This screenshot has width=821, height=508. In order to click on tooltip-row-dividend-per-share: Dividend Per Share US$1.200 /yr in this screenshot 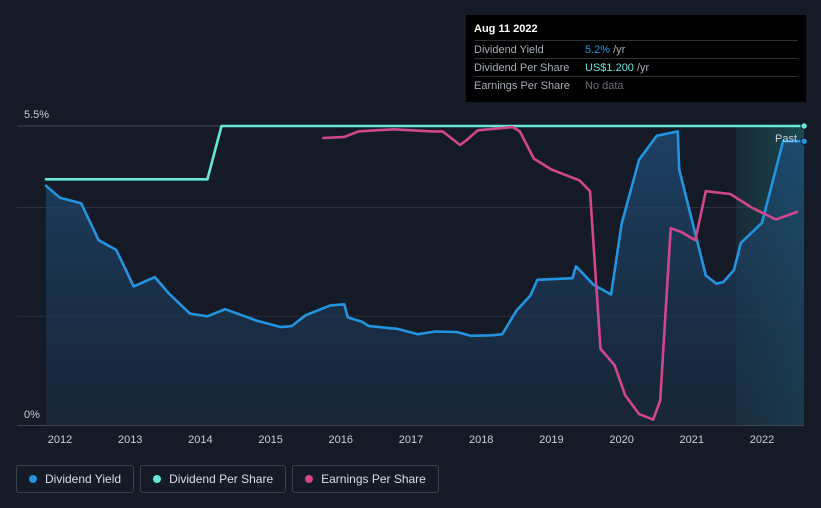, I will do `click(636, 67)`.